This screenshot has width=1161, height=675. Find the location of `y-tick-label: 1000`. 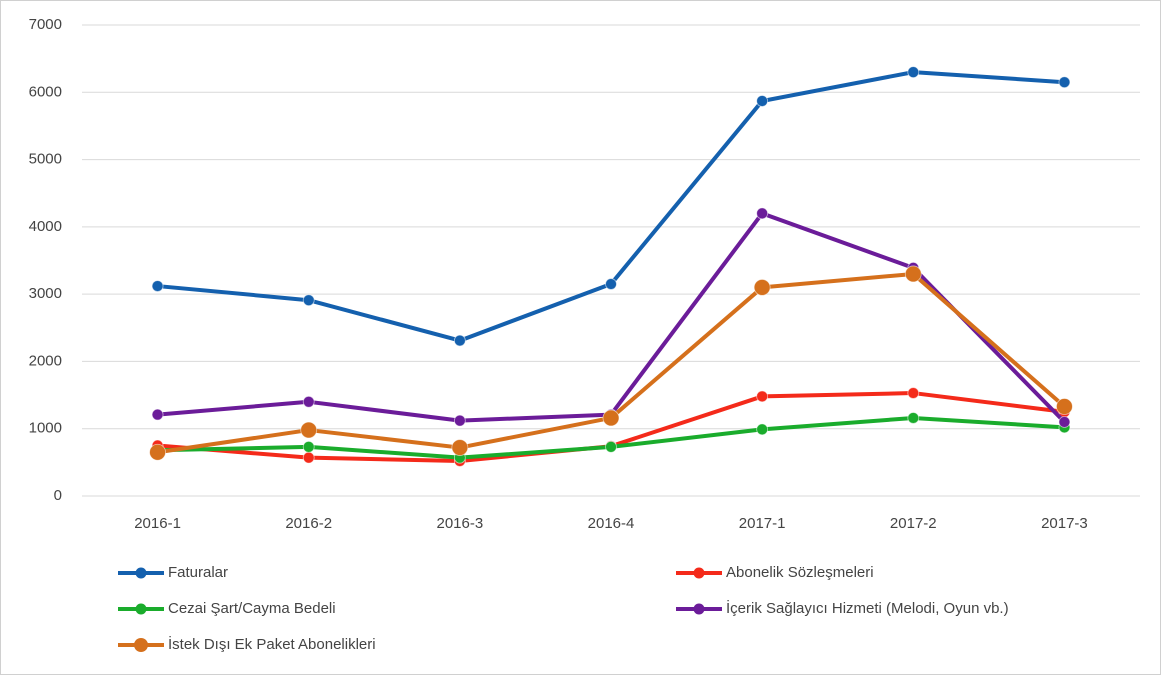

y-tick-label: 1000 is located at coordinates (45, 428).